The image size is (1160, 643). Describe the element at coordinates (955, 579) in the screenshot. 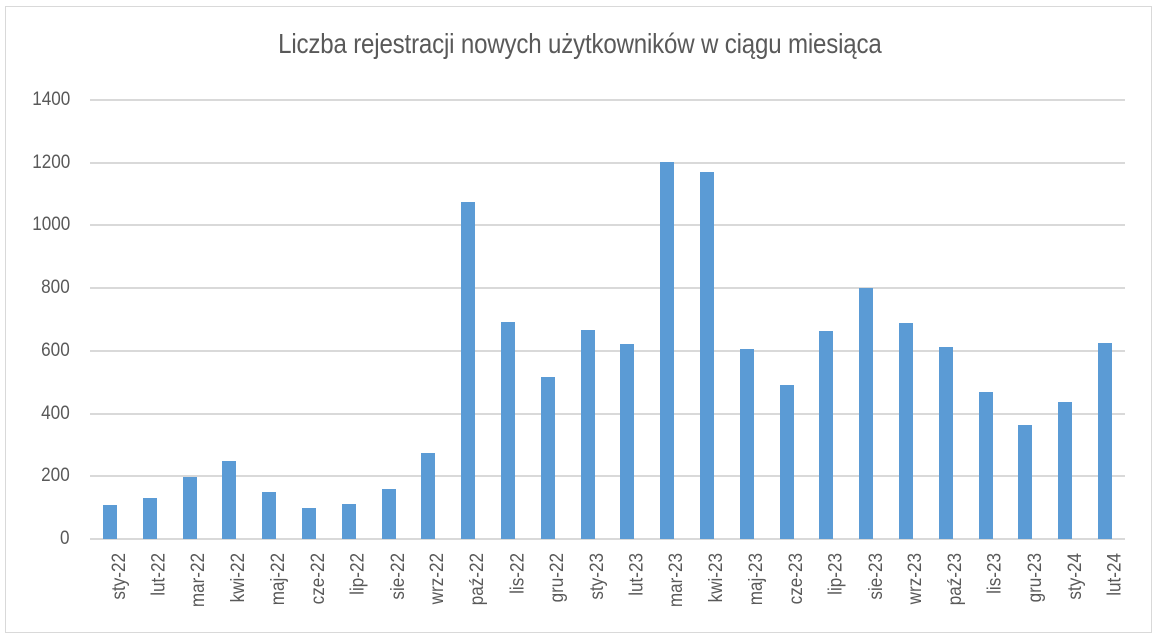

I see `x-tick-text: paź-23` at that location.